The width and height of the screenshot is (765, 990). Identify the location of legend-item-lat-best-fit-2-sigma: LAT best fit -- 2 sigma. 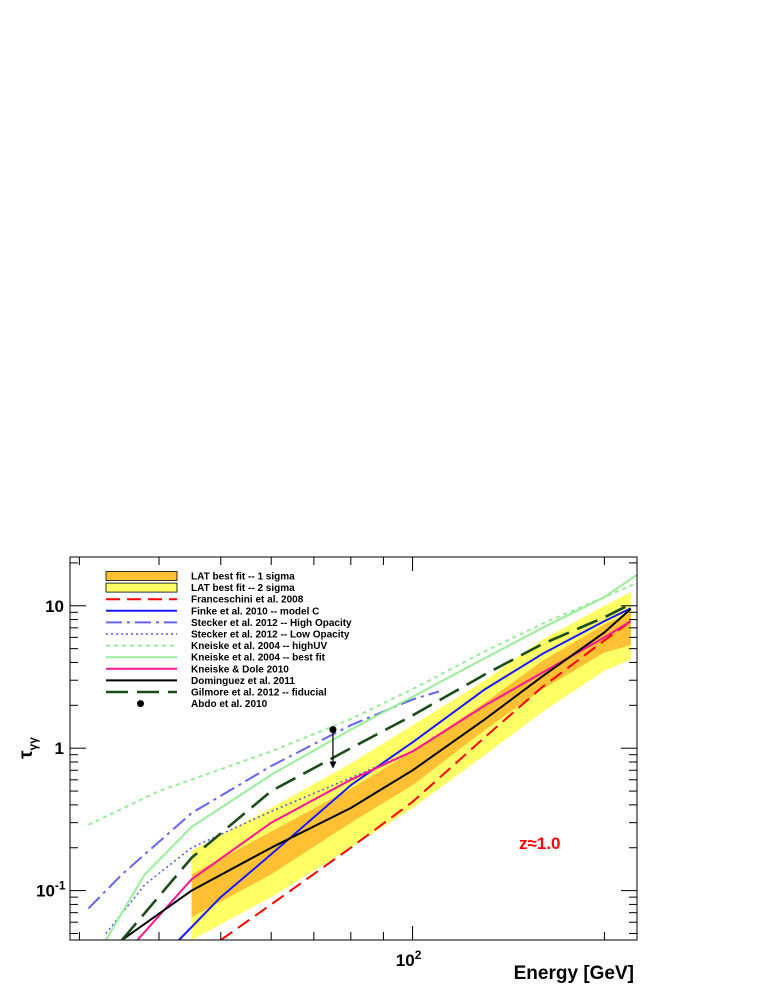
(200, 588).